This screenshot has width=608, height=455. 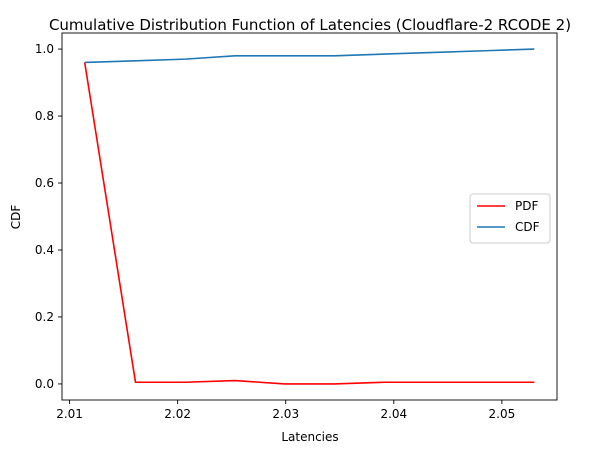 I want to click on x-tick-label: 2.05, so click(x=502, y=414).